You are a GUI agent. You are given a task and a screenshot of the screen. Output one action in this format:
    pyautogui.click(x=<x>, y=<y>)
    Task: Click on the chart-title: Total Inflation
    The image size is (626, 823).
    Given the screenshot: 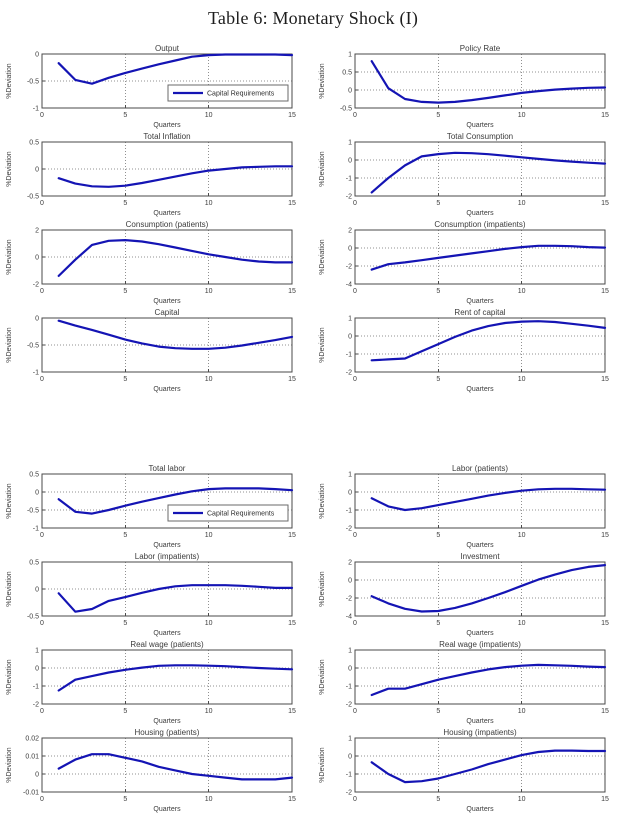 What is the action you would take?
    pyautogui.click(x=166, y=136)
    